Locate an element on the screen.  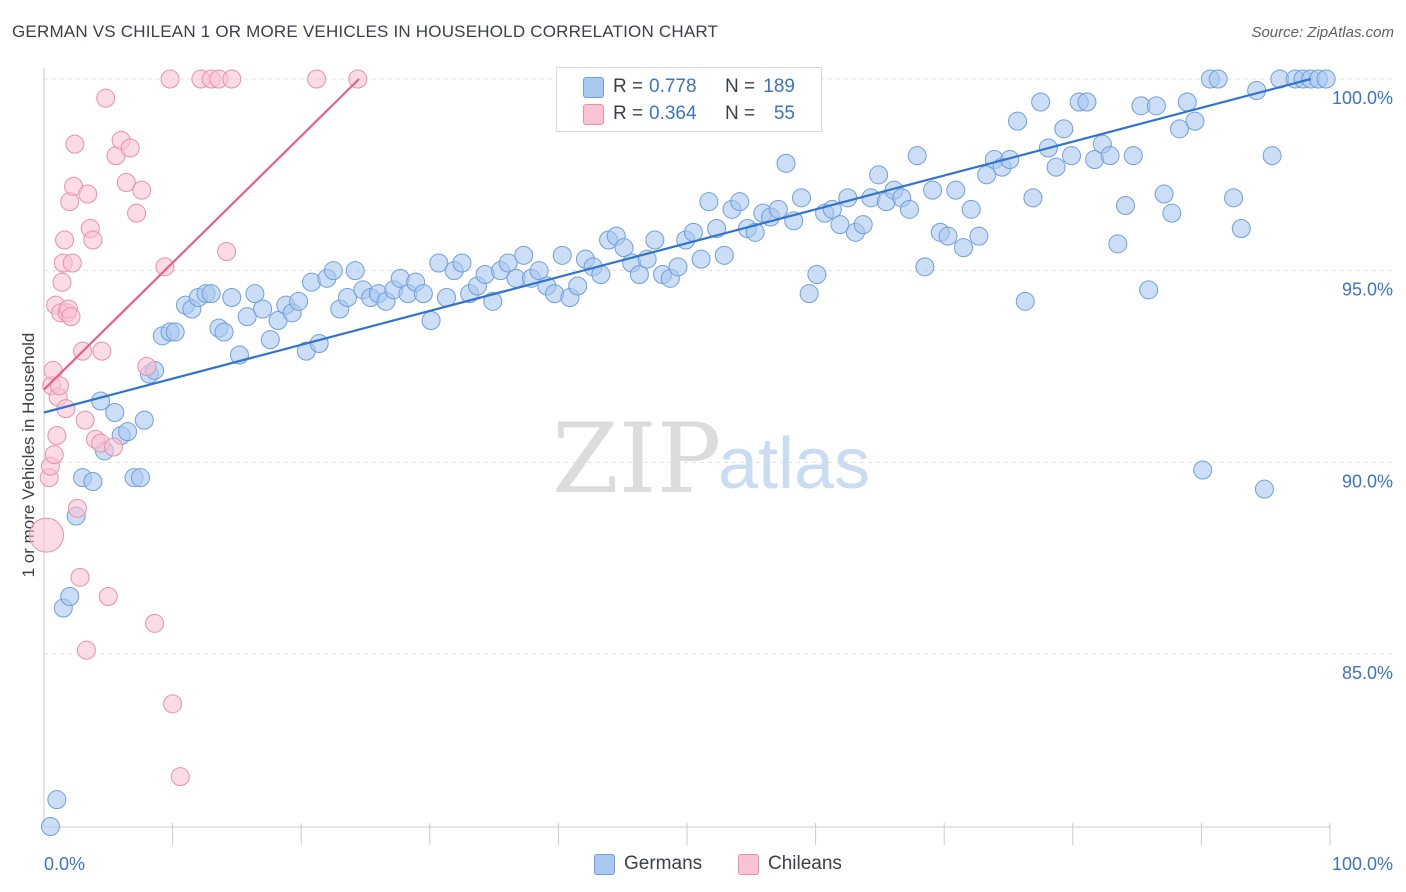
y-tick-label: 100.0% is located at coordinates (1362, 98).